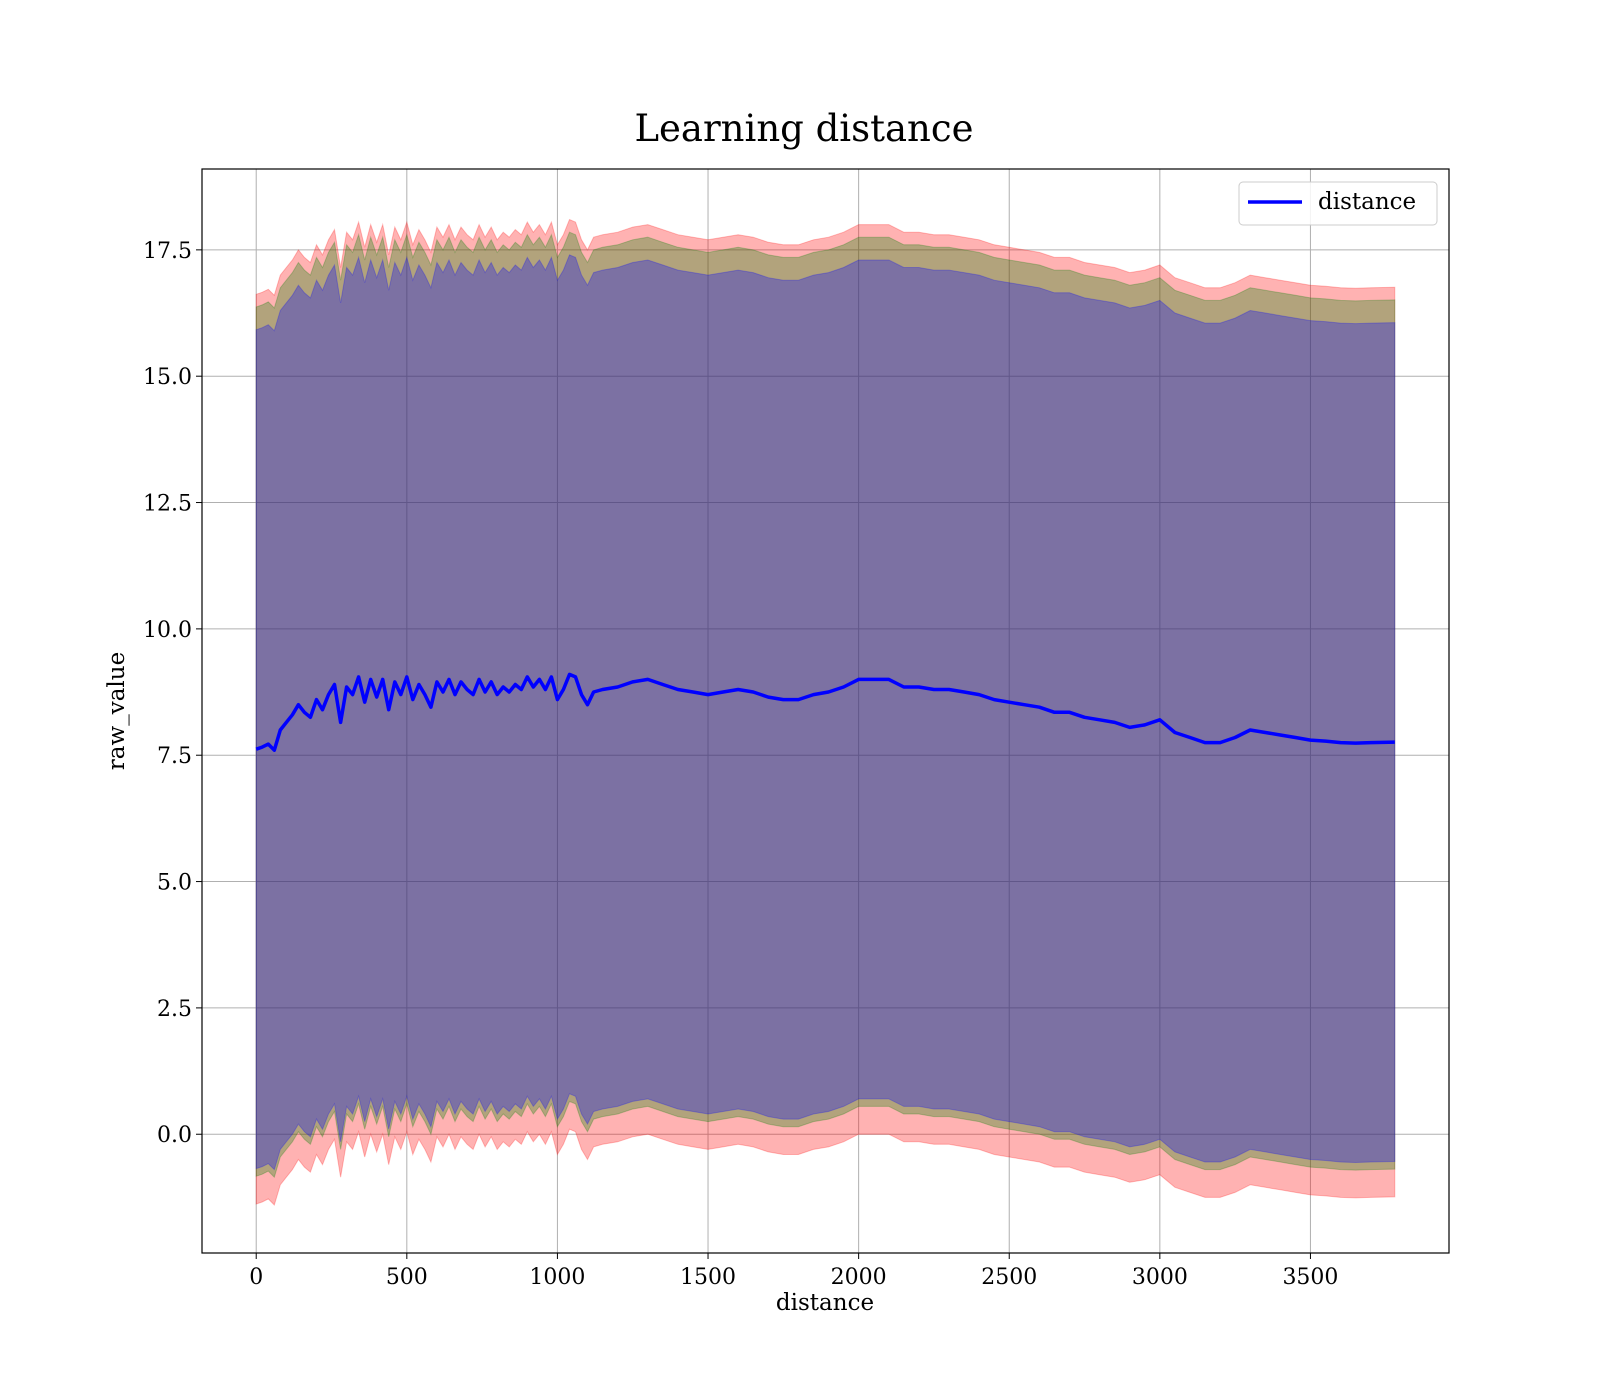 This screenshot has width=1600, height=1400. Describe the element at coordinates (557, 1277) in the screenshot. I see `x-tick-label: 1000` at that location.